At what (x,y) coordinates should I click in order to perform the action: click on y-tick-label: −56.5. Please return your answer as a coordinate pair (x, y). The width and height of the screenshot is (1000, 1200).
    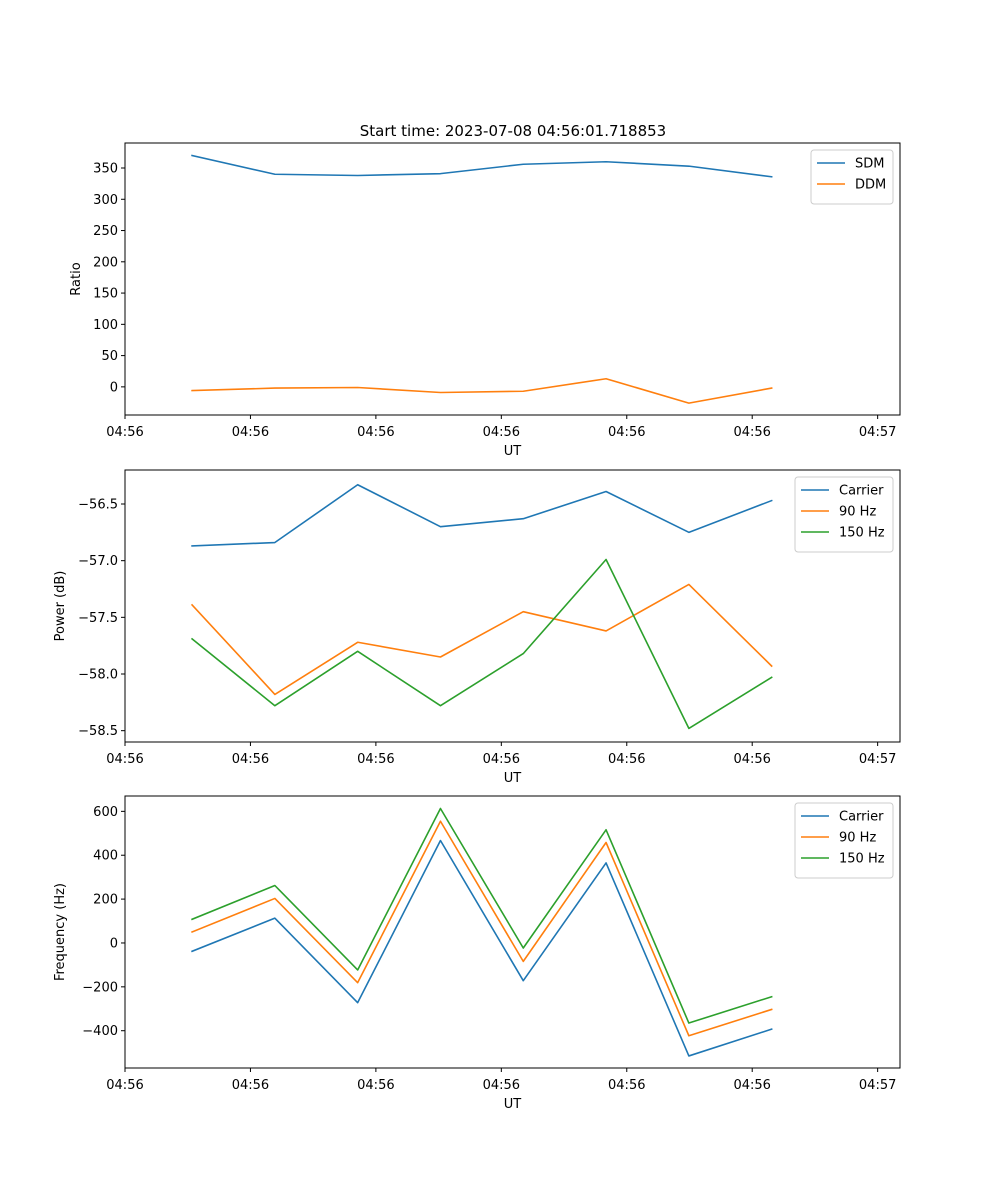
    Looking at the image, I should click on (98, 505).